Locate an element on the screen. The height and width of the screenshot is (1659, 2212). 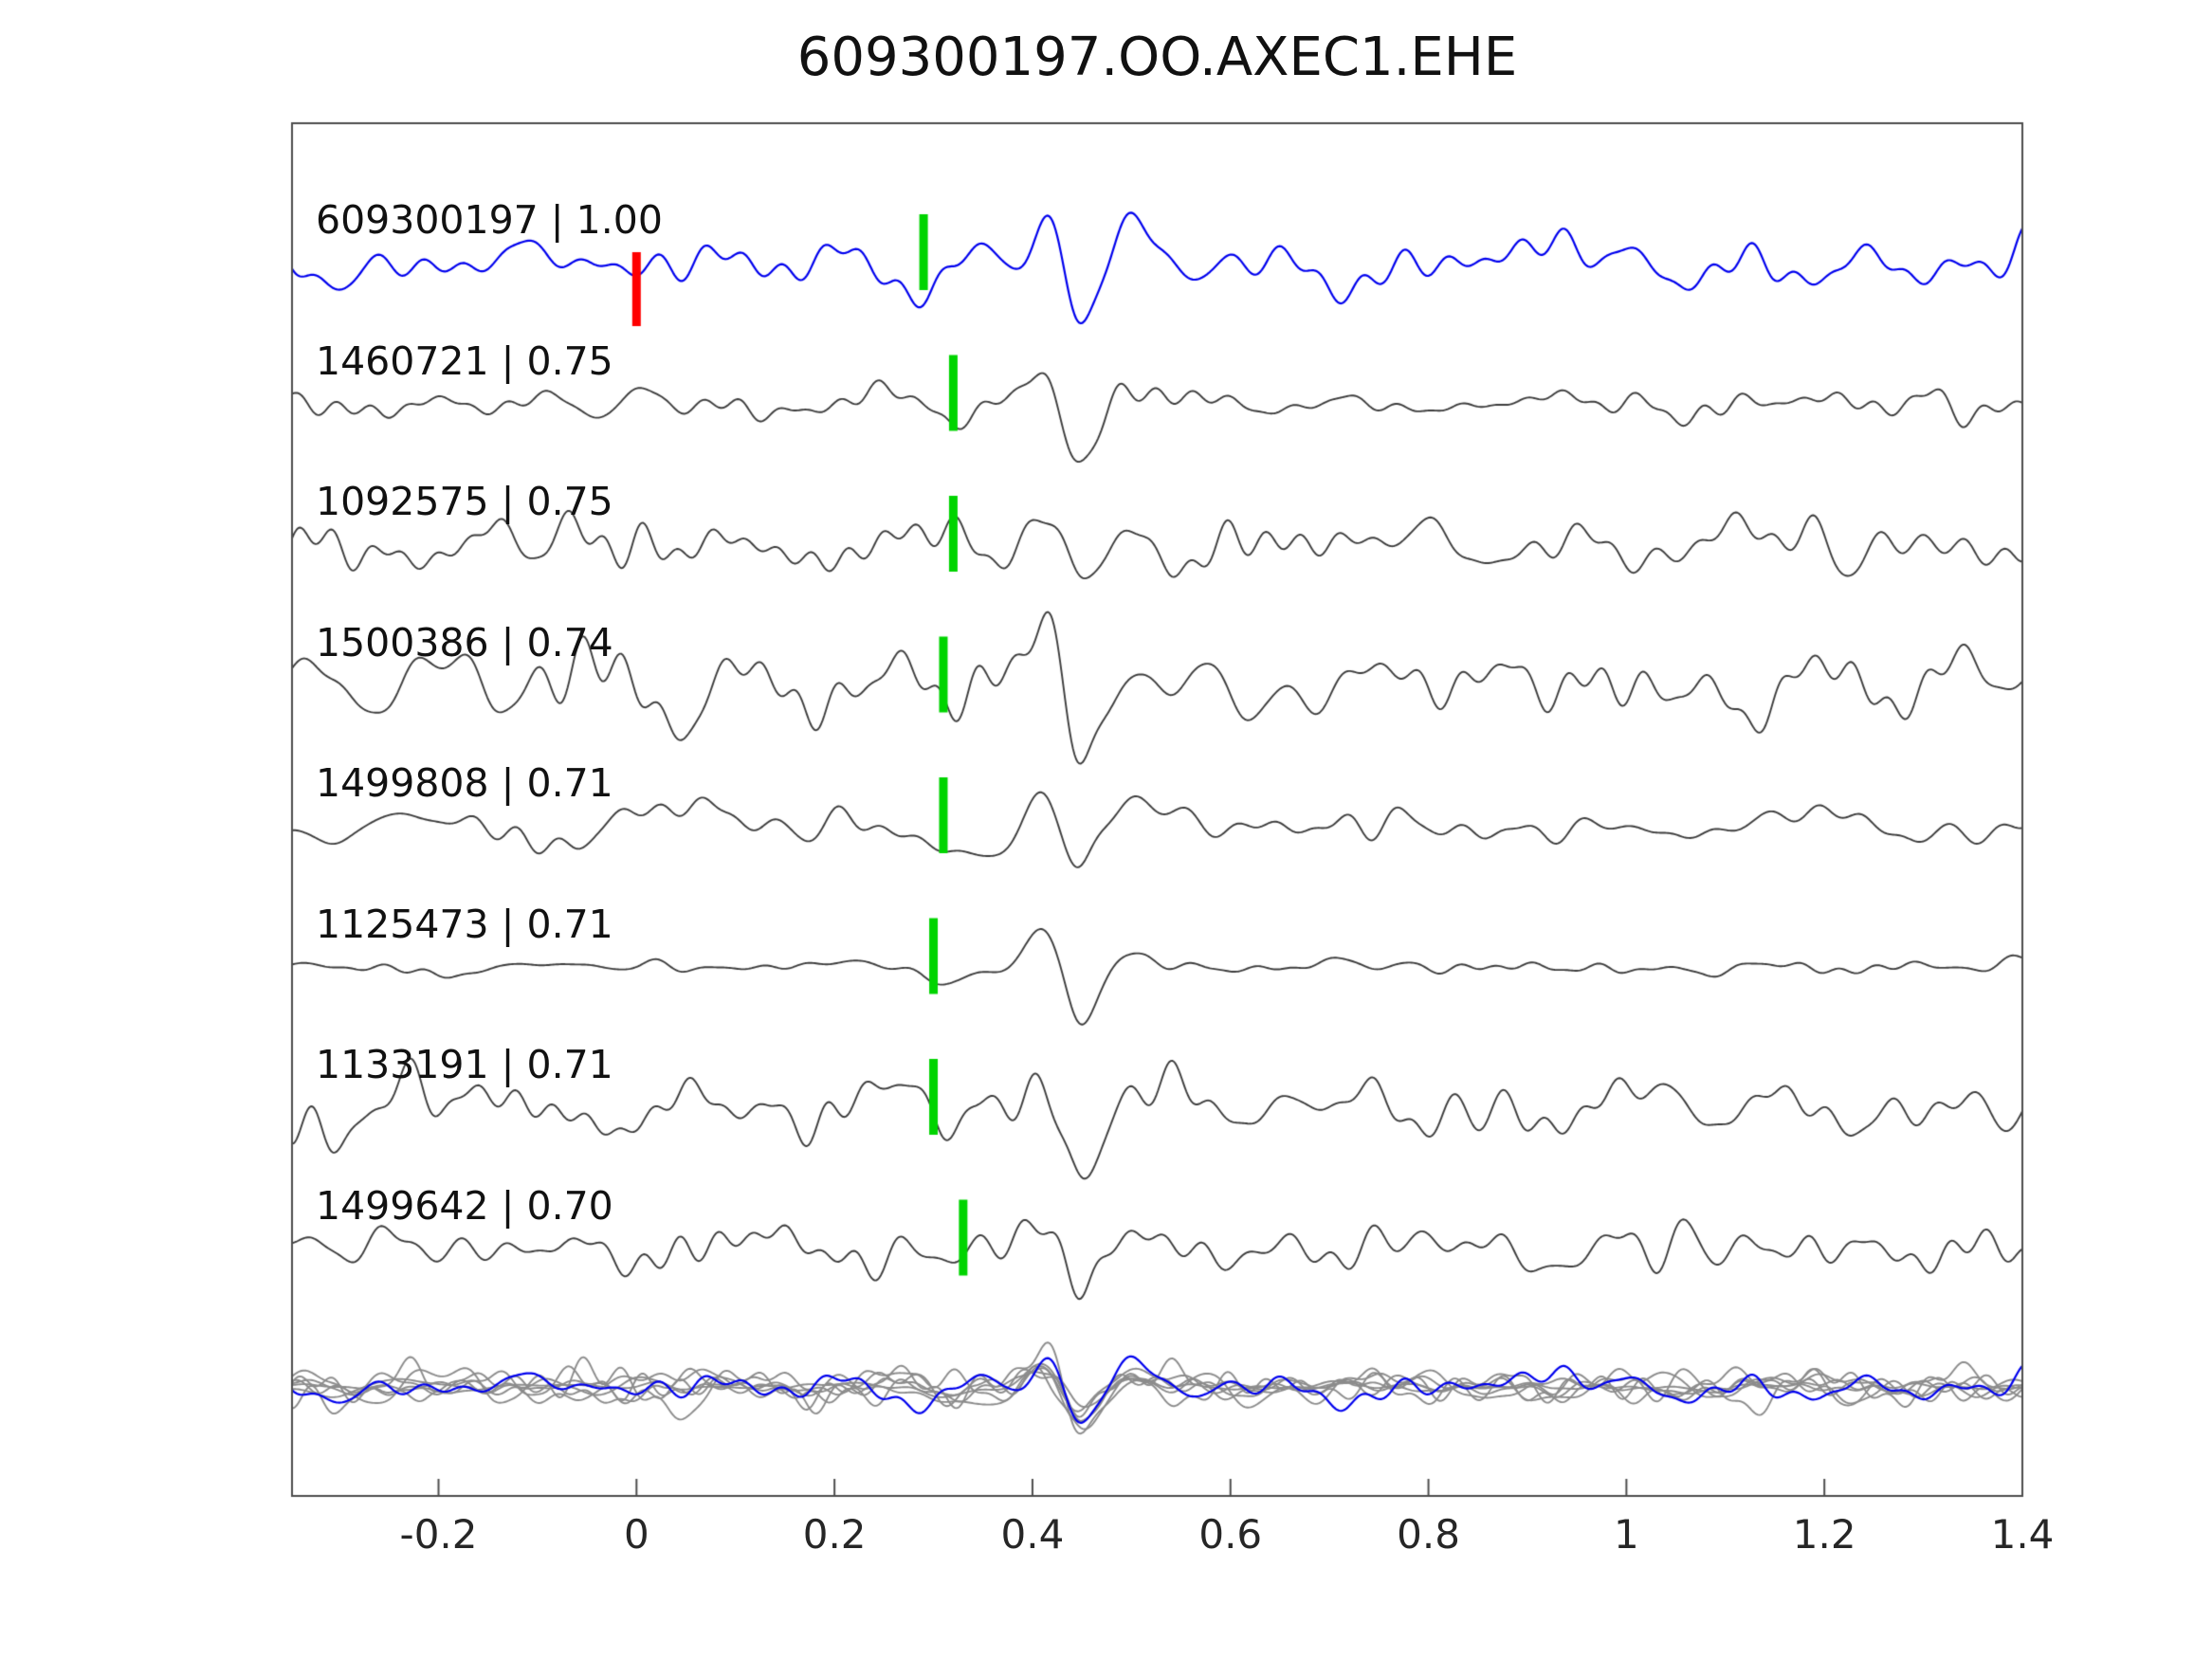
x-tick-label-8: 1.4 is located at coordinates (2022, 1534).